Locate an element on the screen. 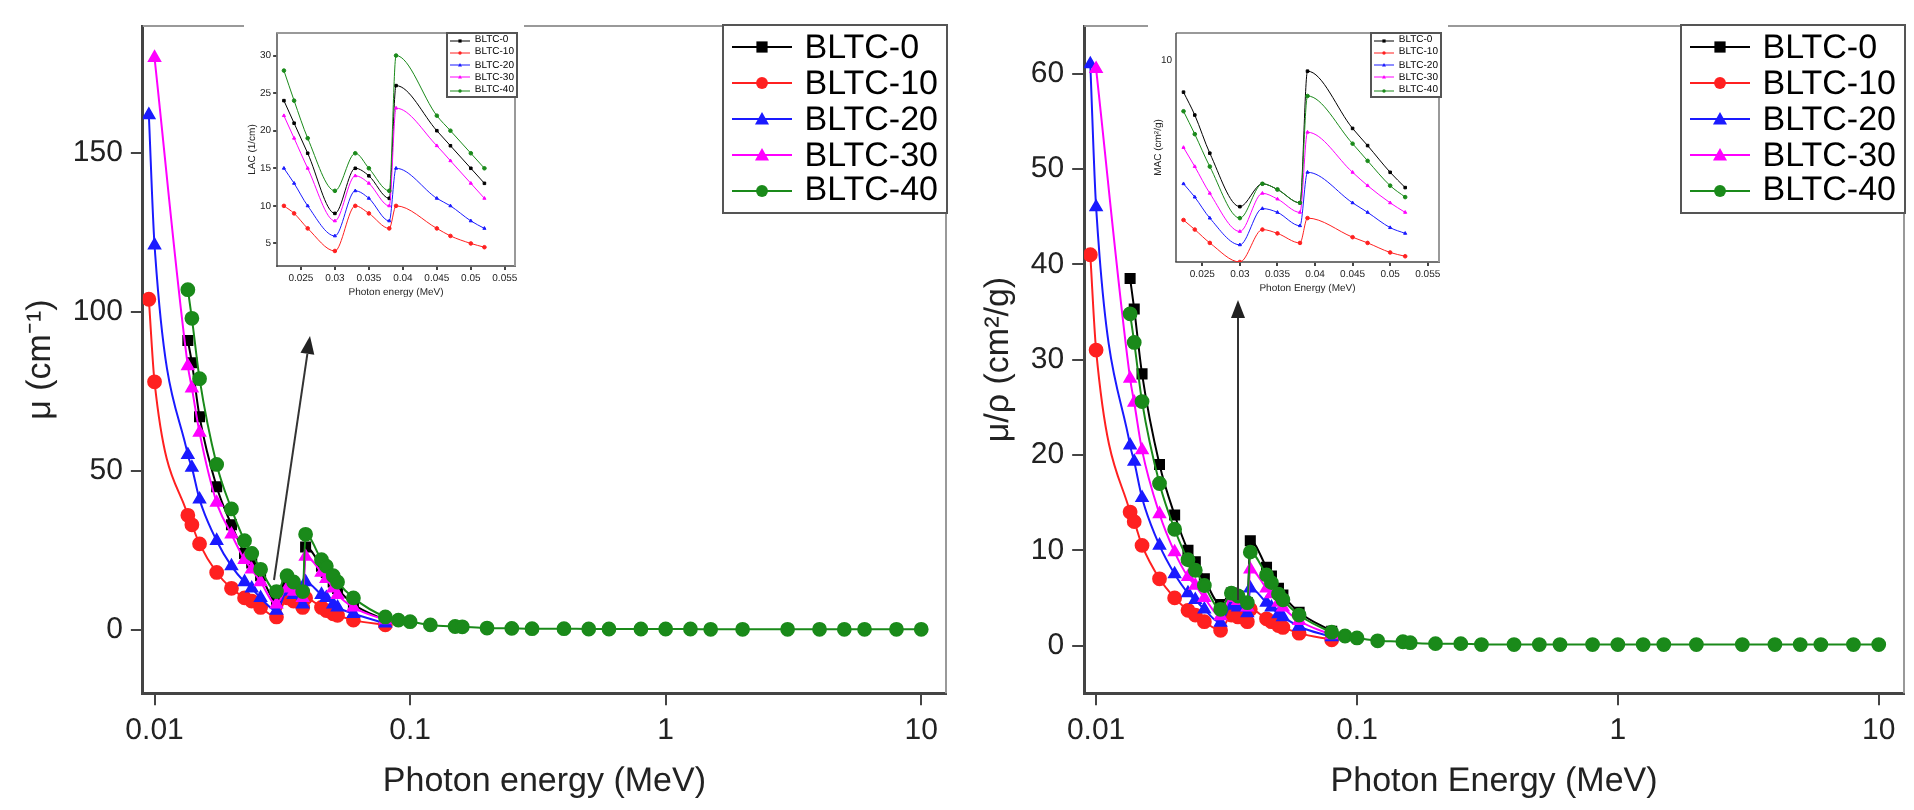 The image size is (1914, 810). y-tick-label: 30 is located at coordinates (1047, 358).